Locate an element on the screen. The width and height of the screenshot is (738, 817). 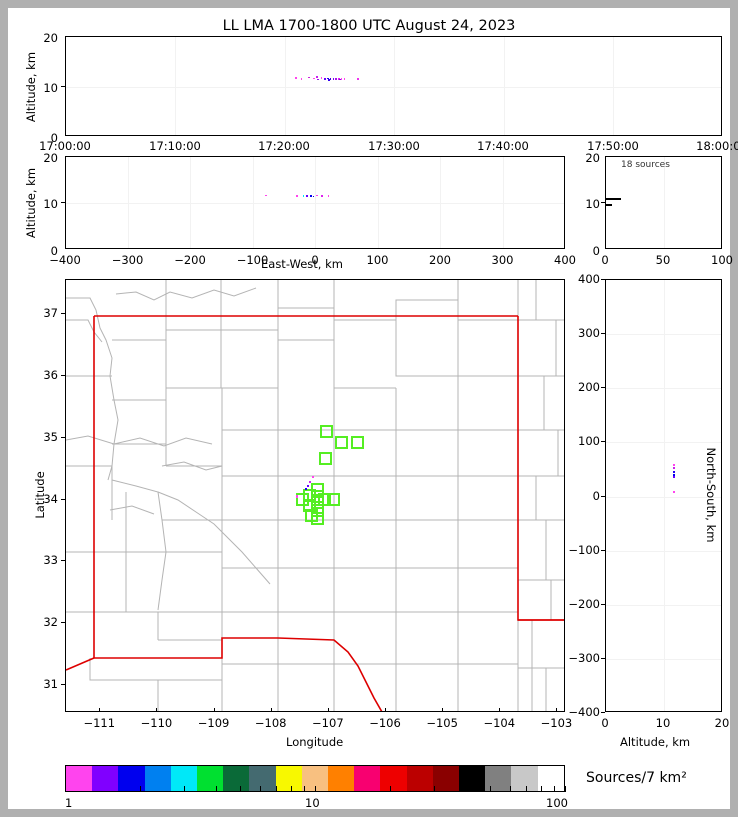
tick-label: 35 is located at coordinates (50, 436).